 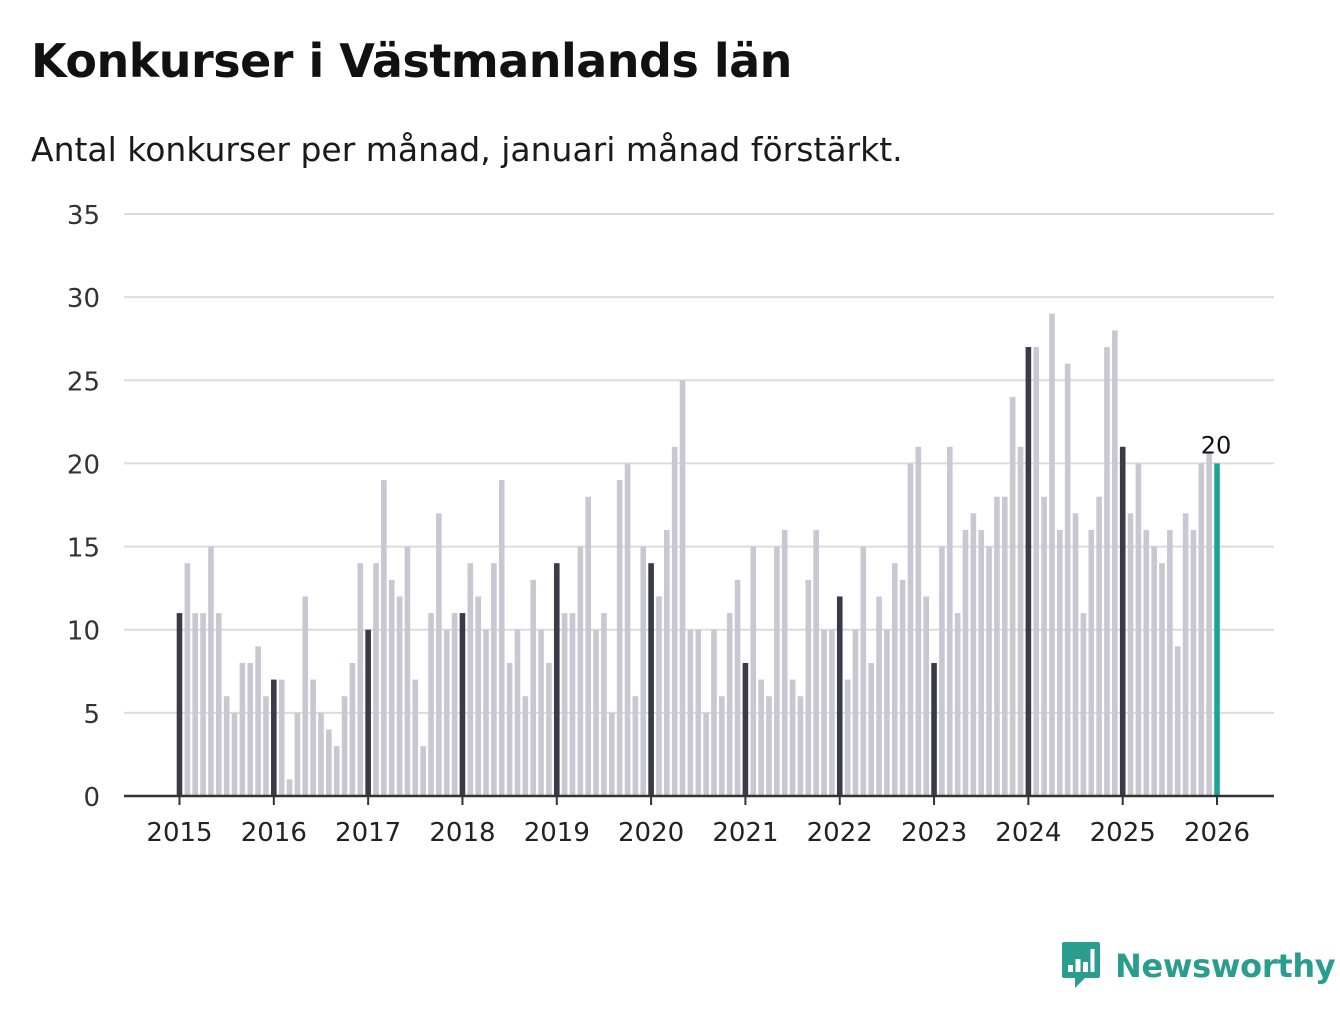 What do you see at coordinates (83, 216) in the screenshot?
I see `y-tick-label: 35` at bounding box center [83, 216].